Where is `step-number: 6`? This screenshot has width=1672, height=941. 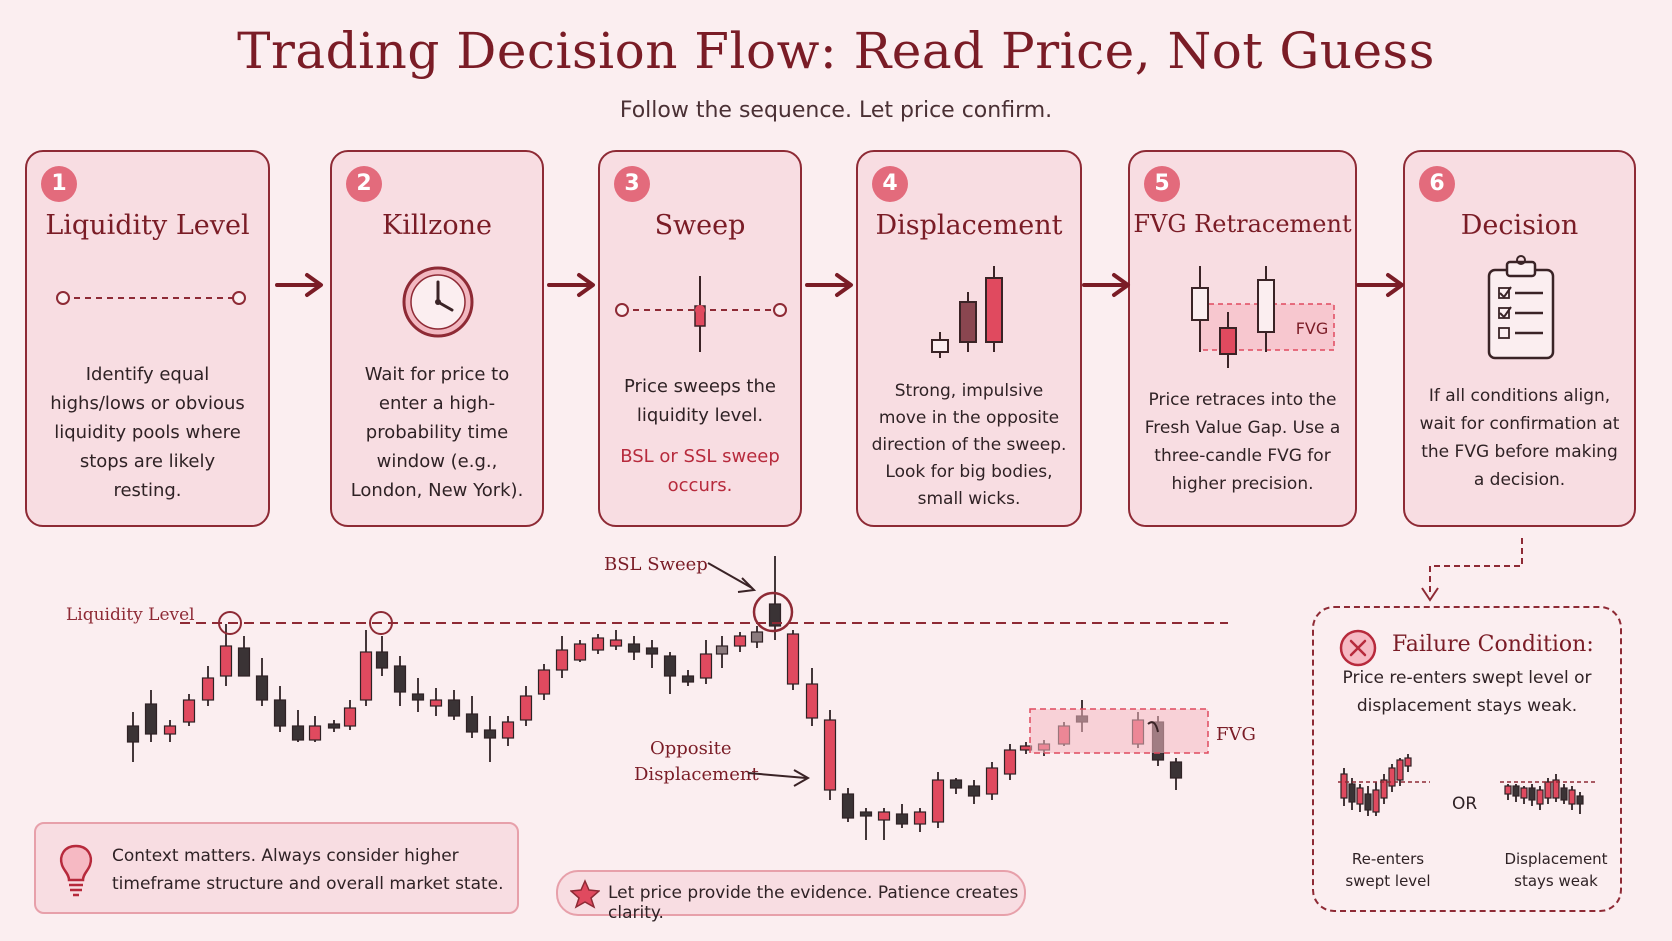 step-number: 6 is located at coordinates (1437, 184).